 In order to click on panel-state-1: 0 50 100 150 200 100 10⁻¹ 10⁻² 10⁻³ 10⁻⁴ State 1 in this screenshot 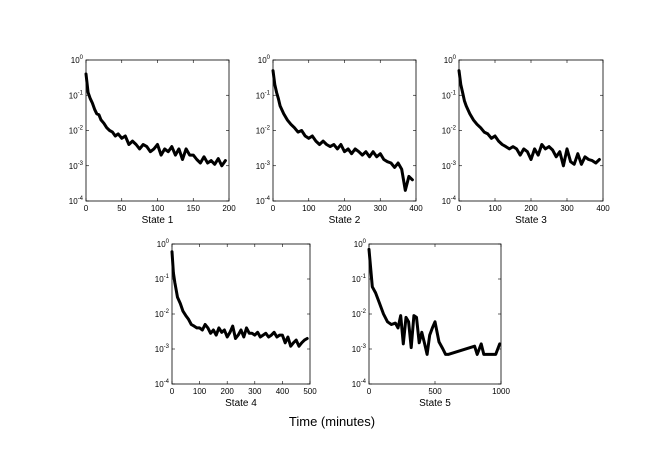, I will do `click(152, 140)`.